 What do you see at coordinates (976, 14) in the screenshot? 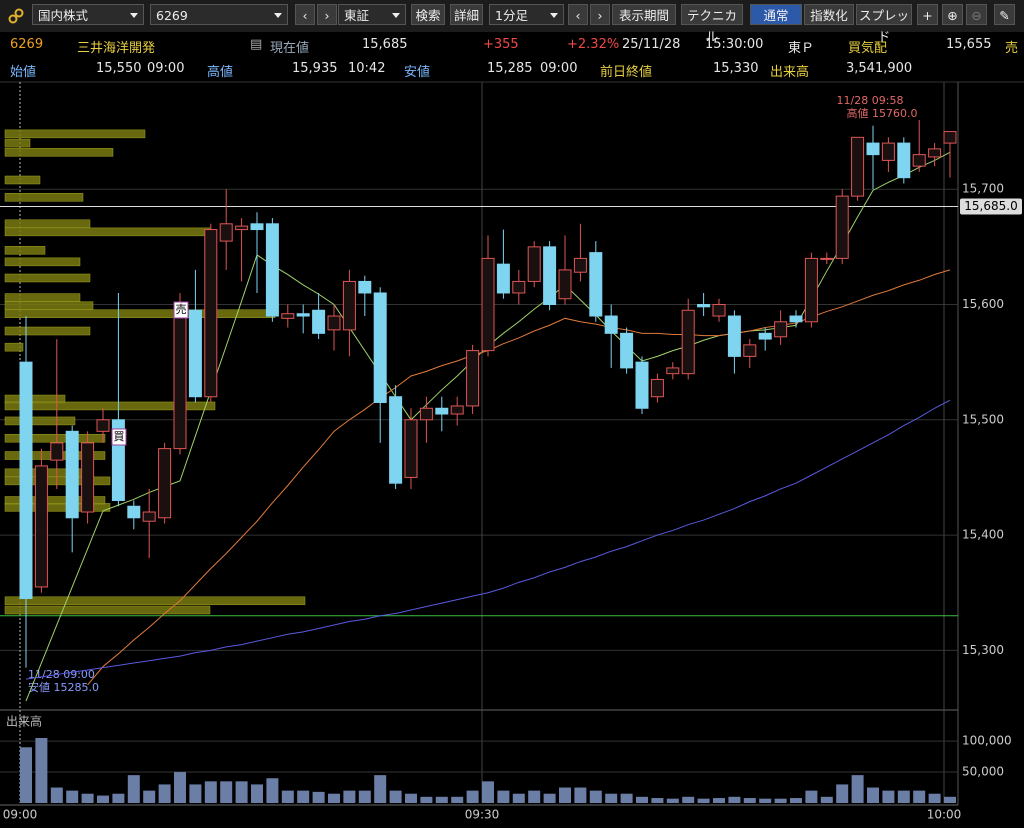
I see `zoom-out-button: ⊖` at bounding box center [976, 14].